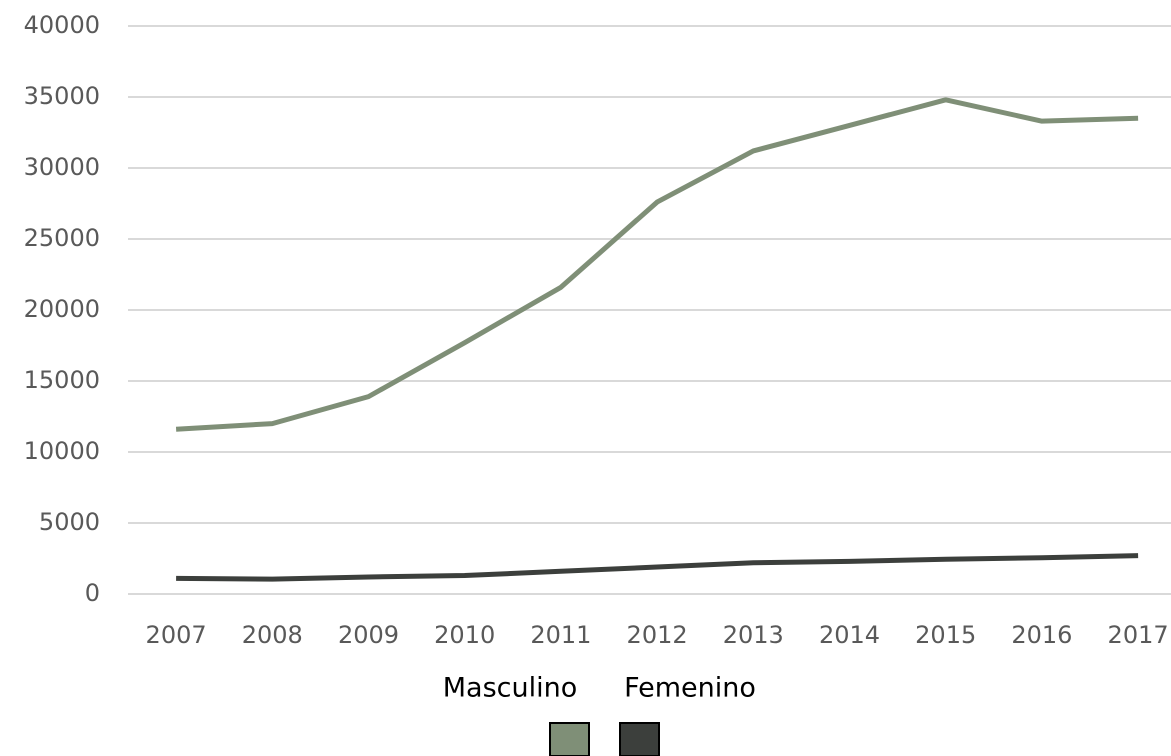  I want to click on y-tick-label: 5000, so click(69, 522).